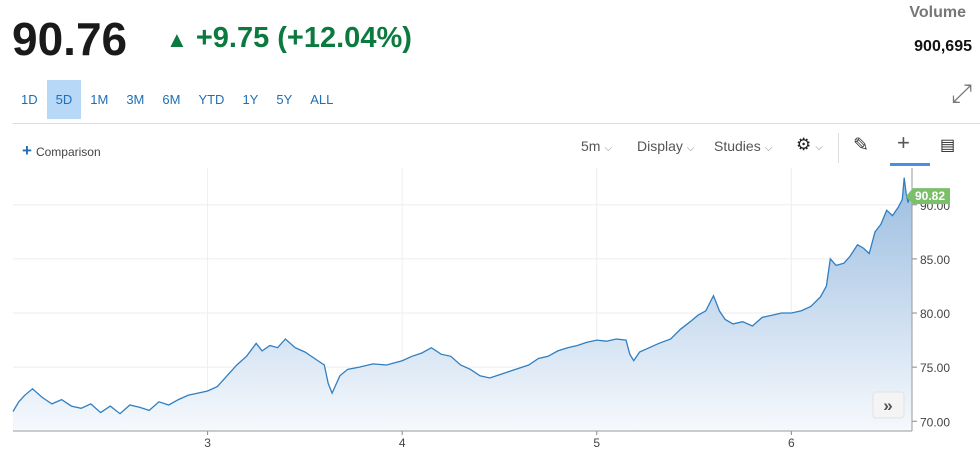 The image size is (980, 454). Describe the element at coordinates (948, 145) in the screenshot. I see `comment-icon: ▤` at that location.